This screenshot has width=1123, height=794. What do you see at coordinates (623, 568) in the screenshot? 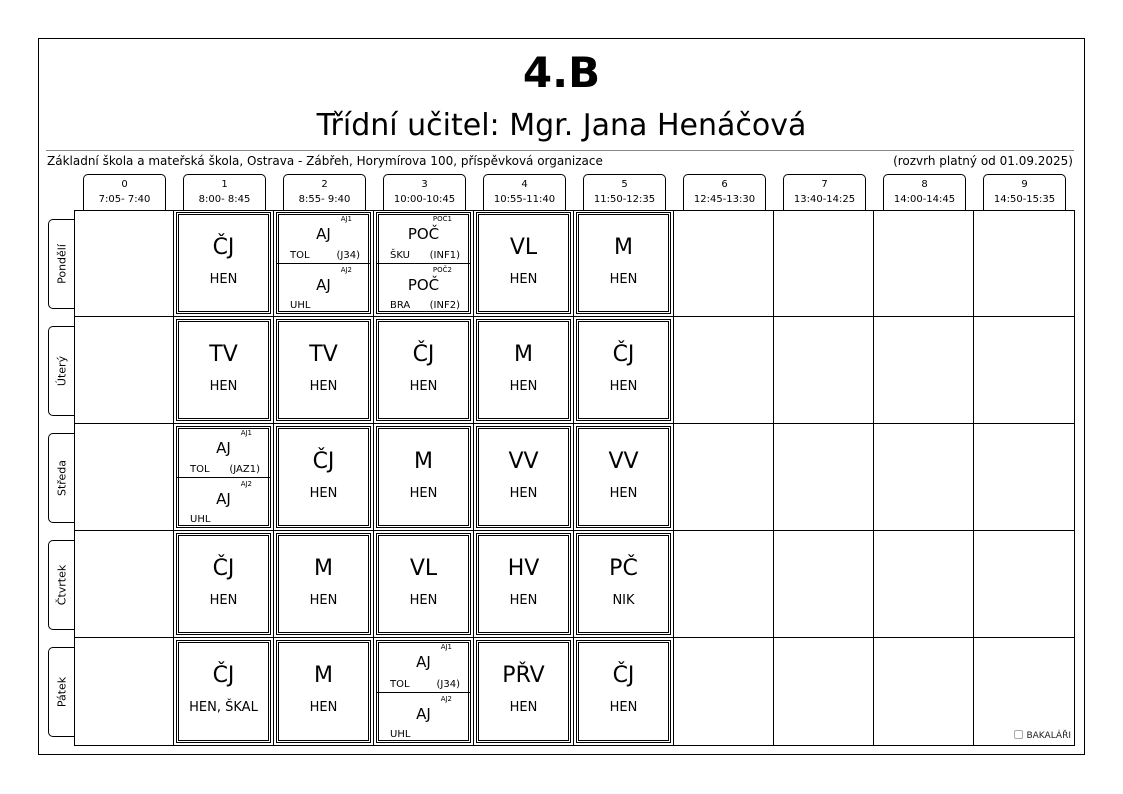
I see `subject: PČ` at bounding box center [623, 568].